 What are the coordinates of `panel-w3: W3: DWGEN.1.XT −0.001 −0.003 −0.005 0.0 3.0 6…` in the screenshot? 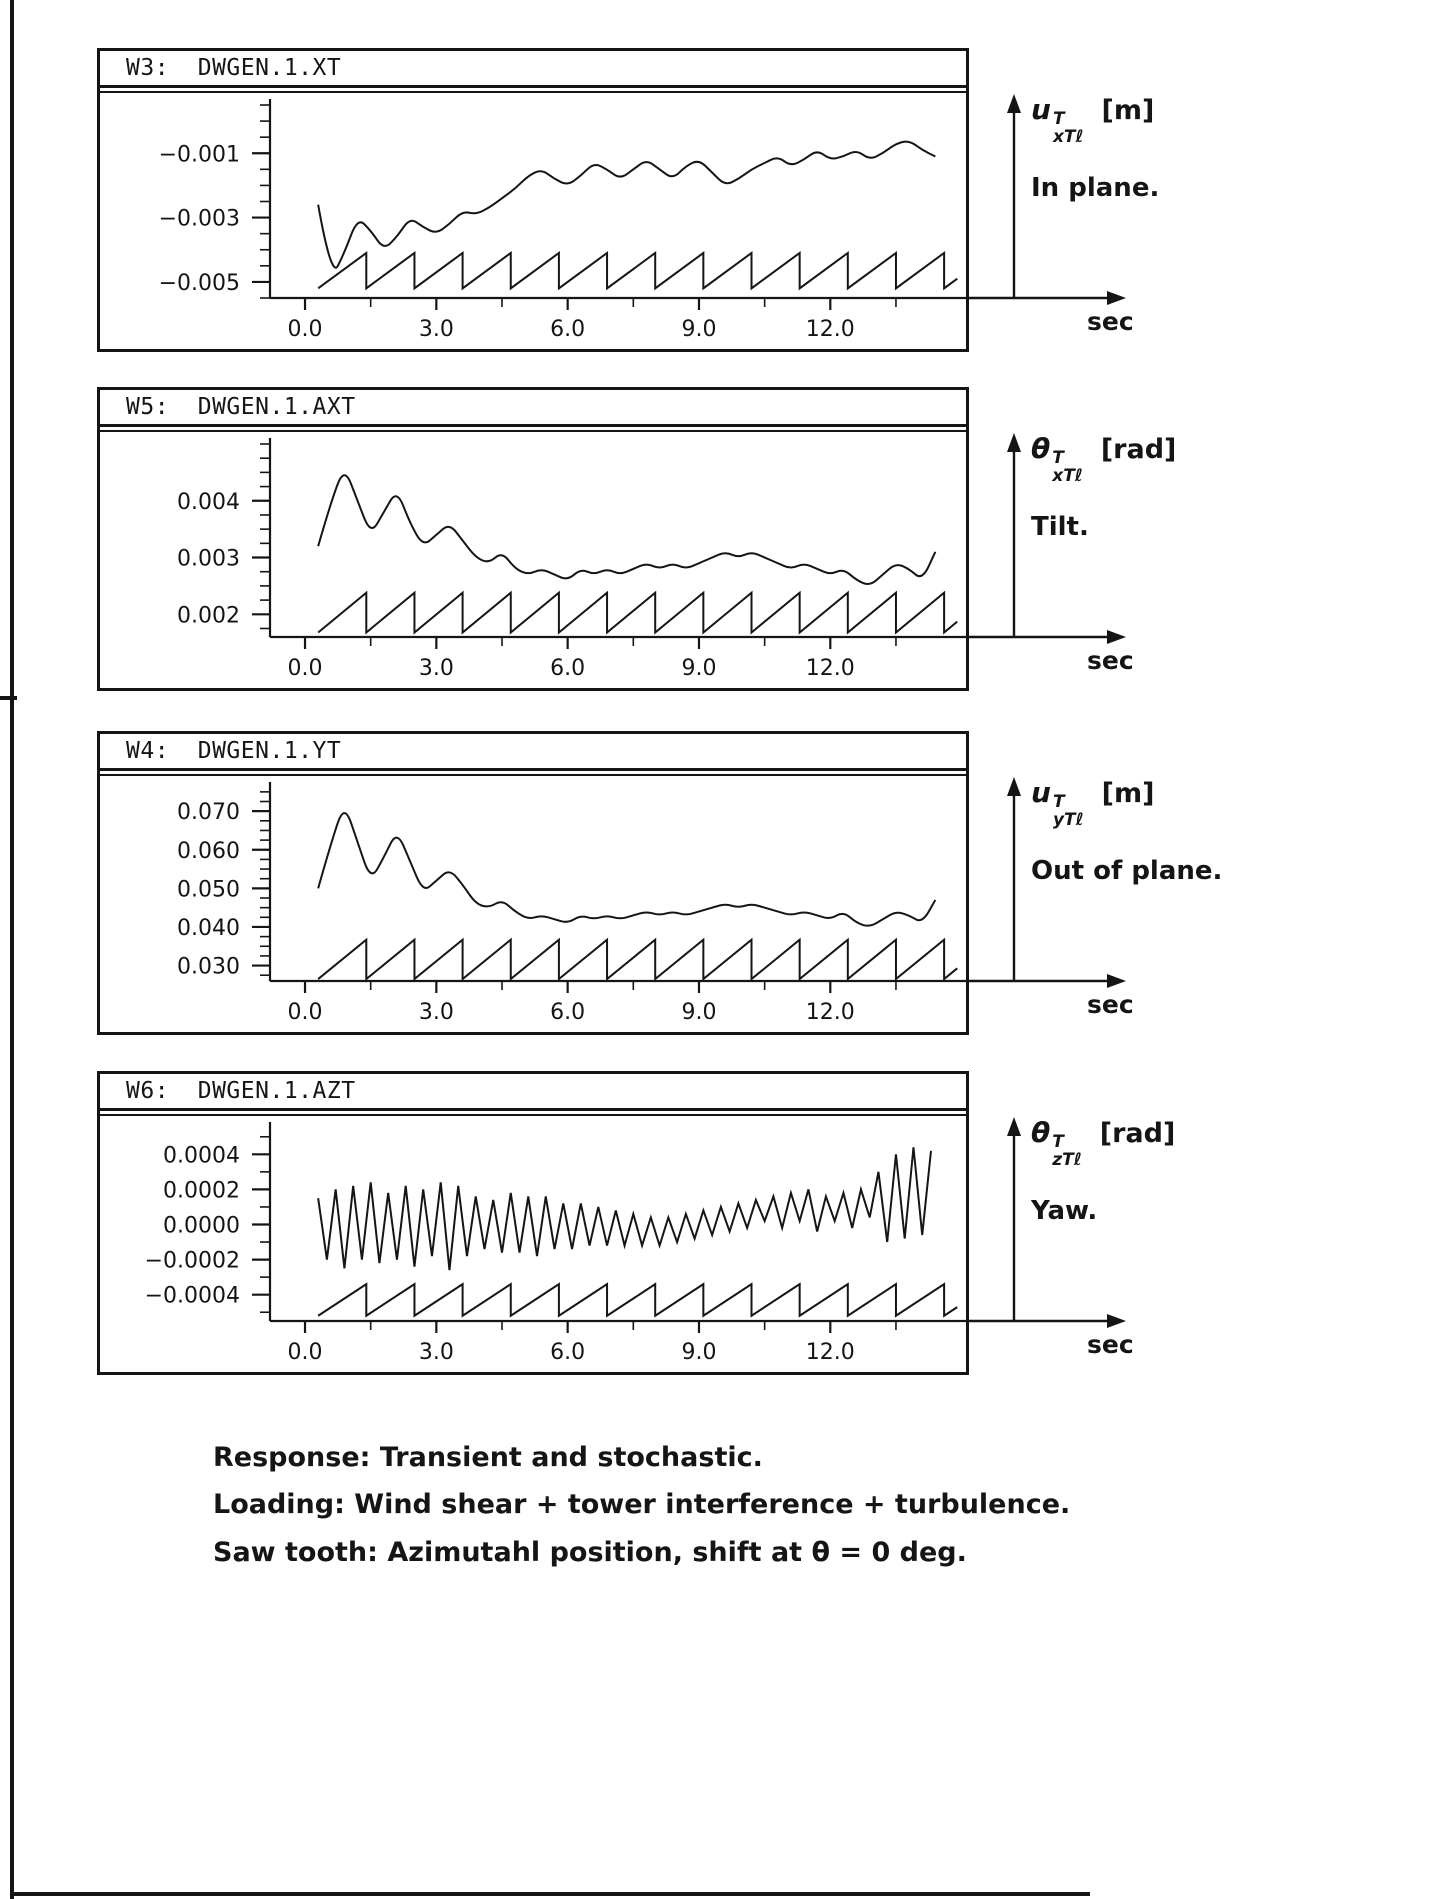 It's located at (533, 200).